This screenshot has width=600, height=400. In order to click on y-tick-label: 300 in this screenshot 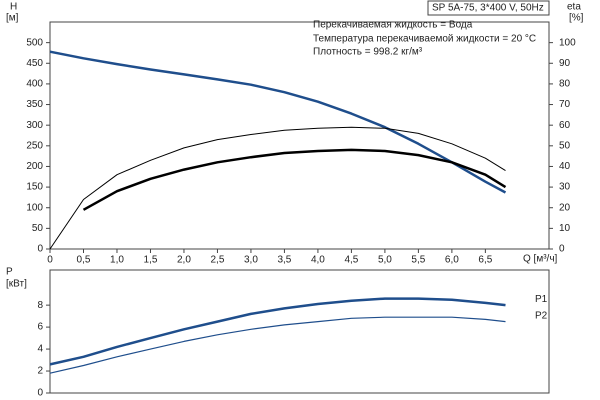, I will do `click(34, 125)`.